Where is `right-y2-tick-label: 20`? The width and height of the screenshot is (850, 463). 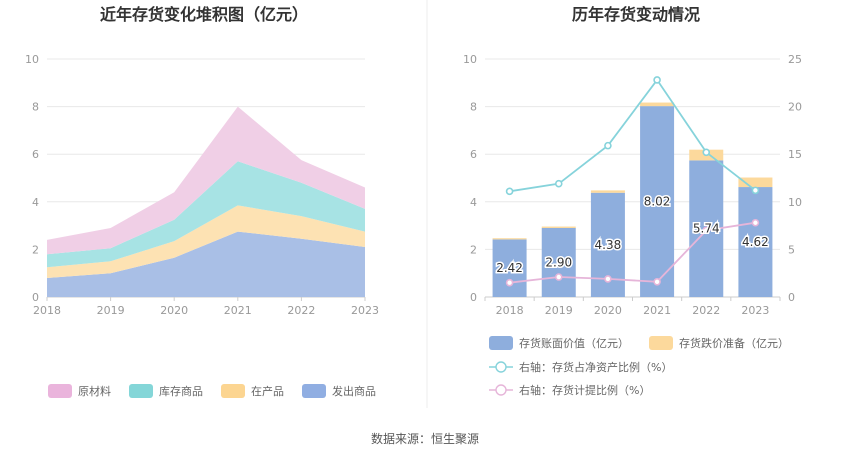
right-y2-tick-label: 20 is located at coordinates (795, 107).